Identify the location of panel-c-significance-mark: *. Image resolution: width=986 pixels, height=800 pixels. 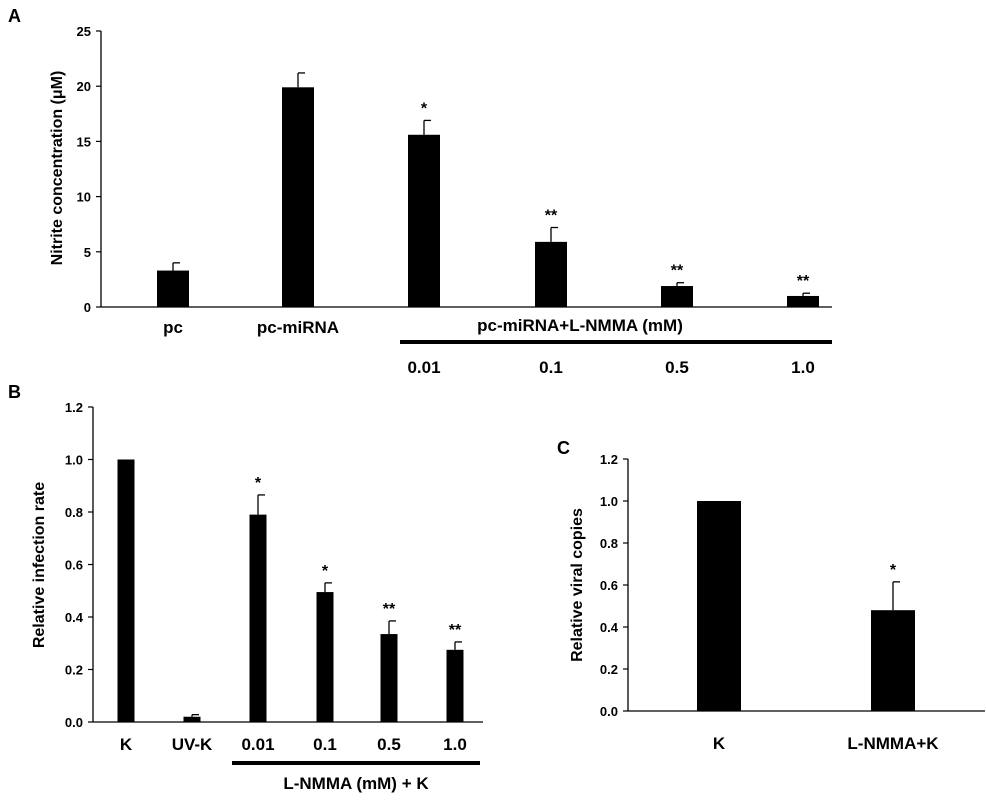
(893, 570).